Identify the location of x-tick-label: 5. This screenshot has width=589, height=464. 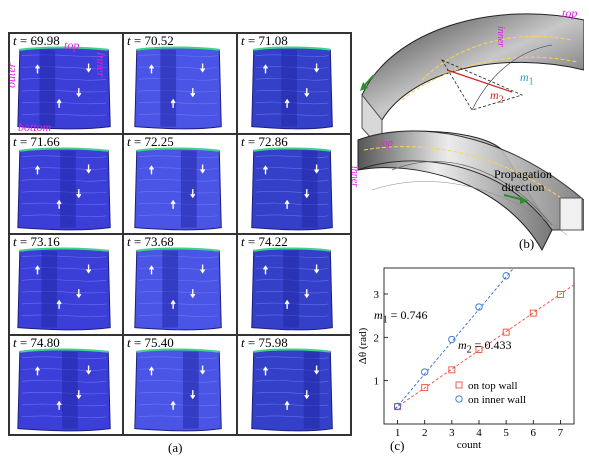
(506, 433).